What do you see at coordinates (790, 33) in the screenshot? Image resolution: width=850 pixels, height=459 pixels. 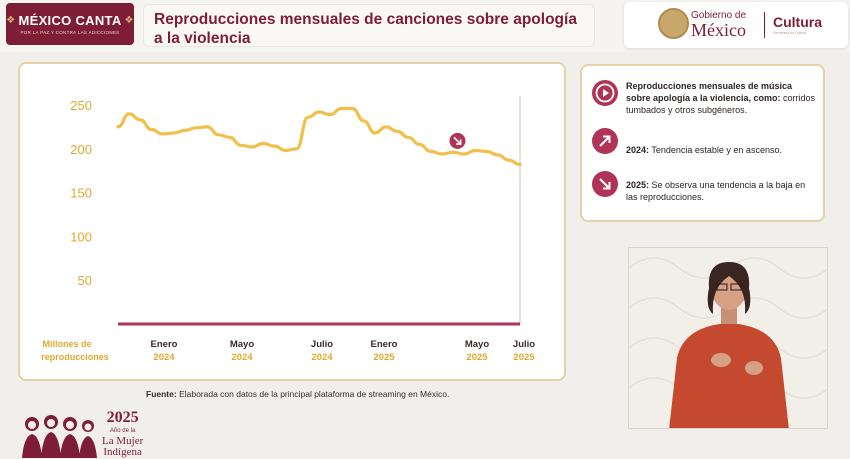 I see `cultura-sublabel: Secretaría de Cultura` at bounding box center [790, 33].